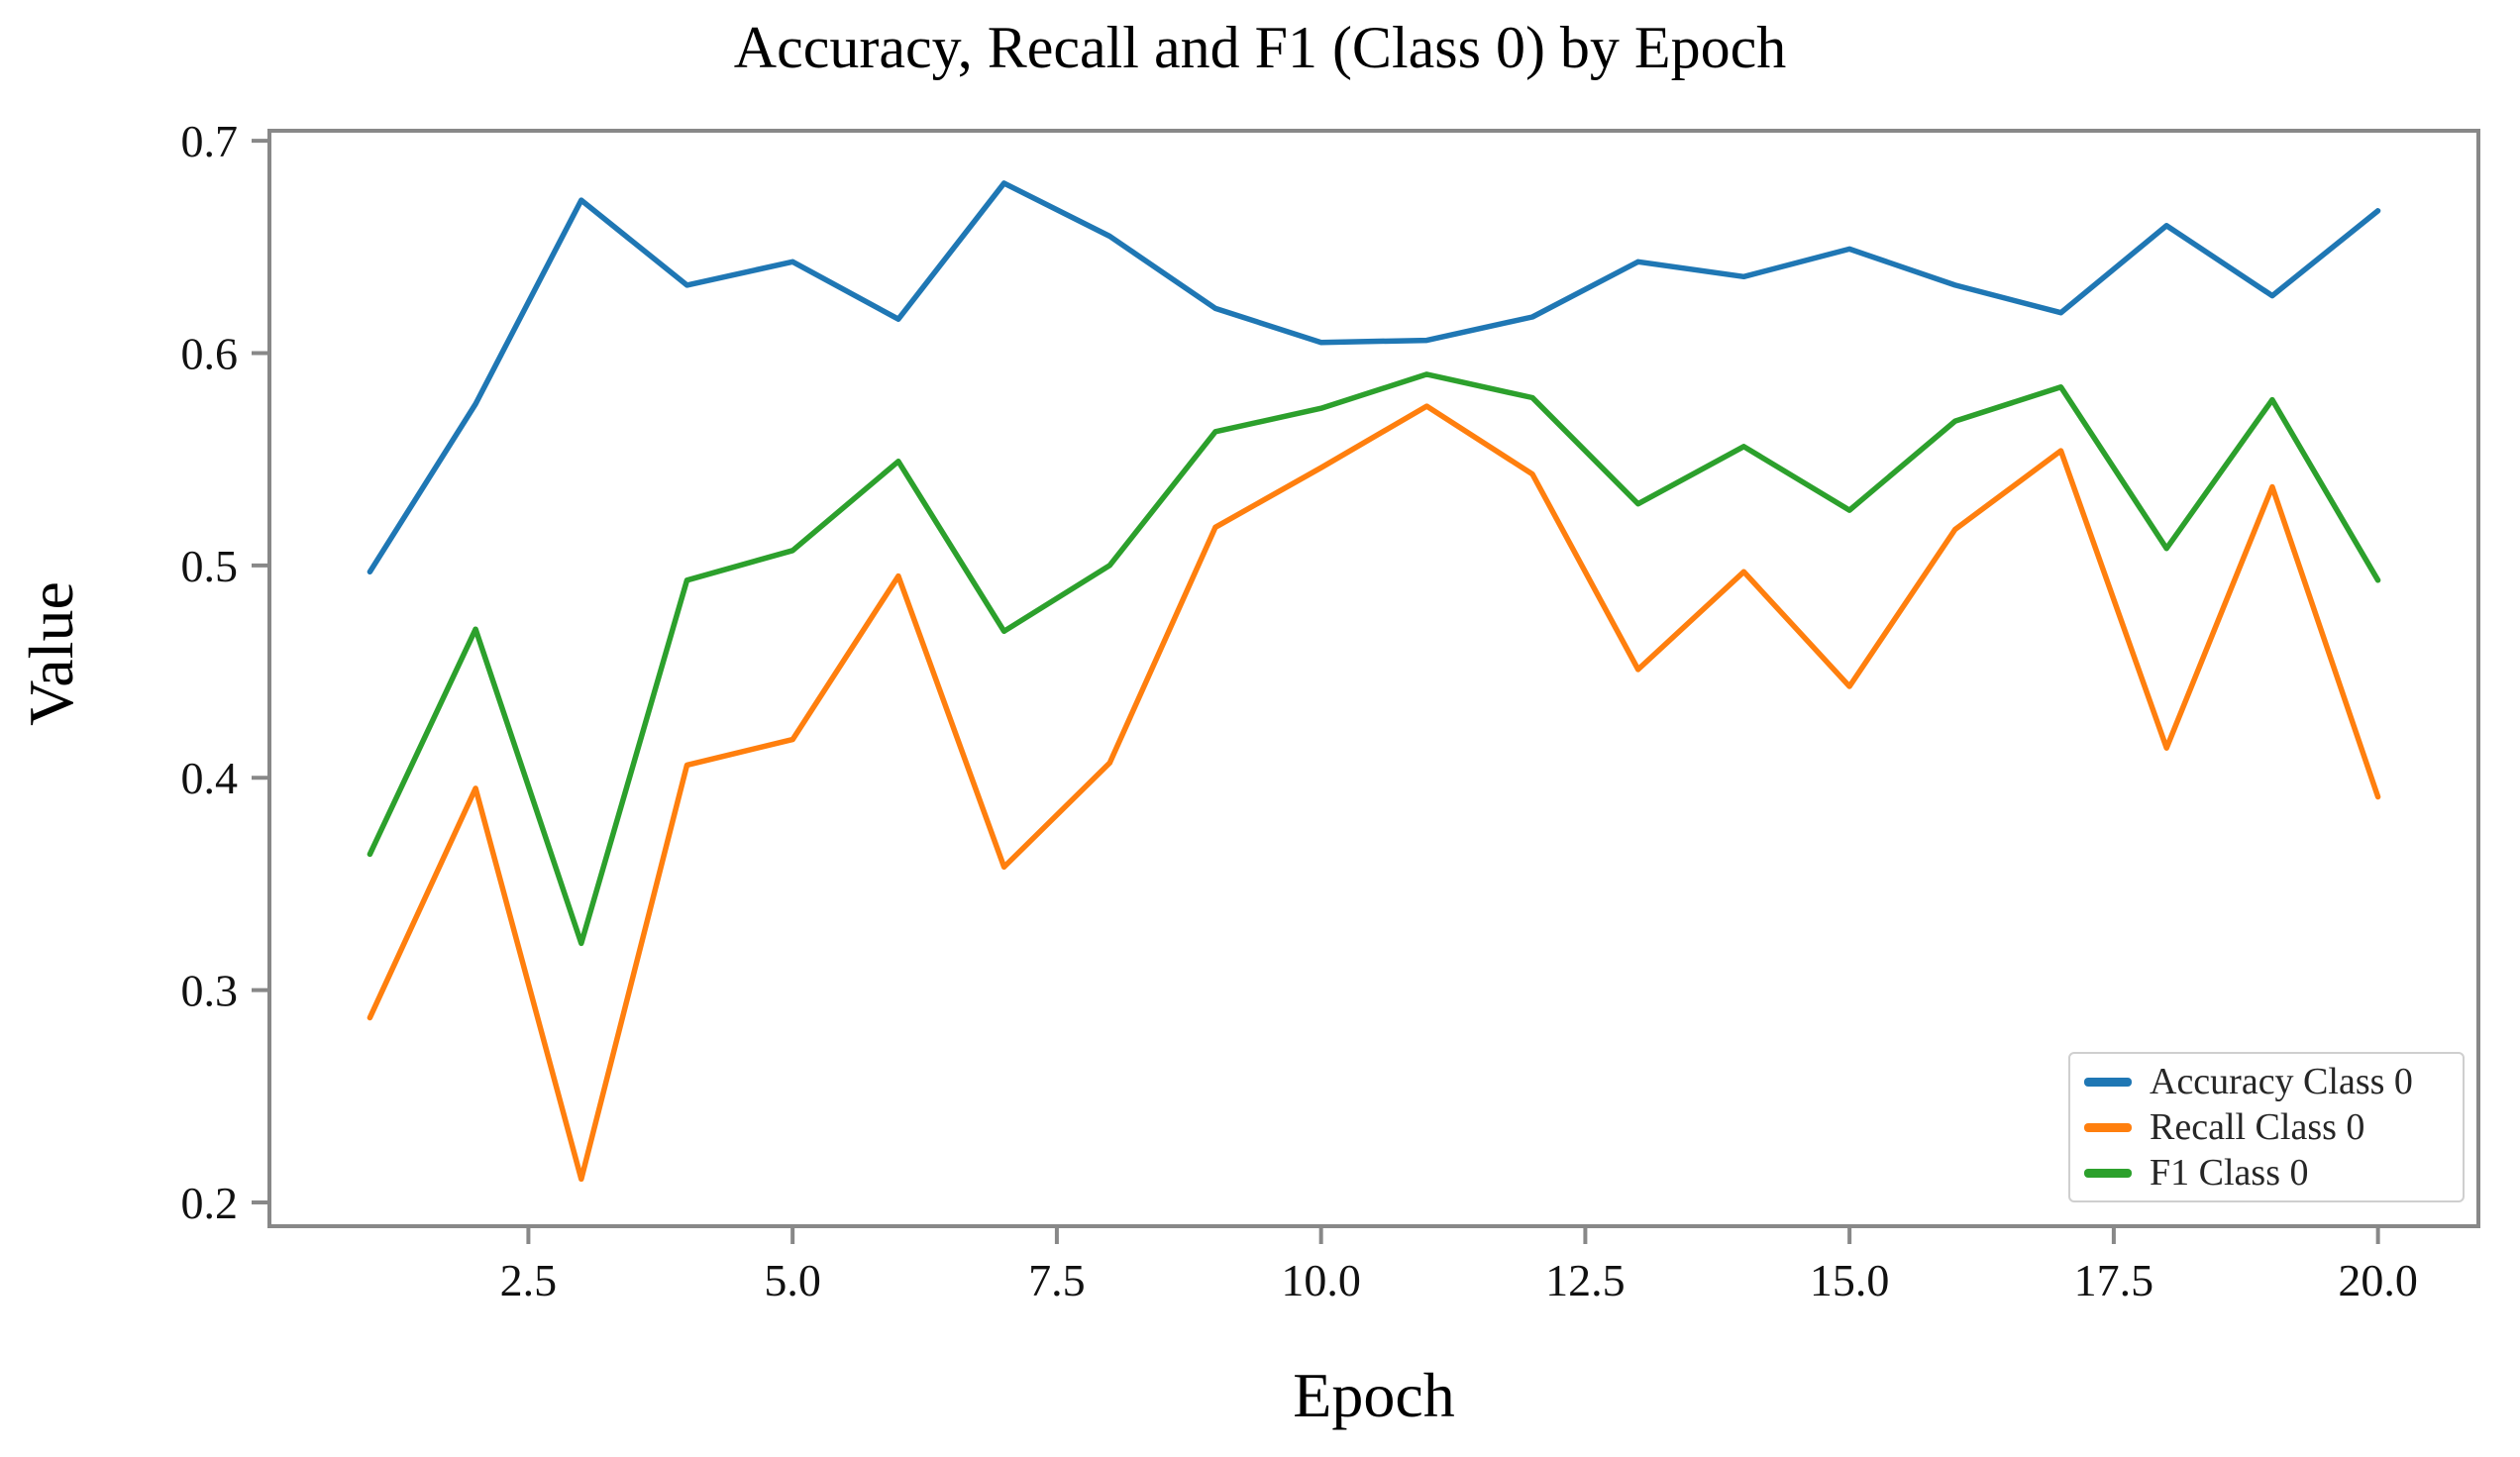 Image resolution: width=2520 pixels, height=1457 pixels. Describe the element at coordinates (210, 778) in the screenshot. I see `y-tick-label: 0.4` at that location.